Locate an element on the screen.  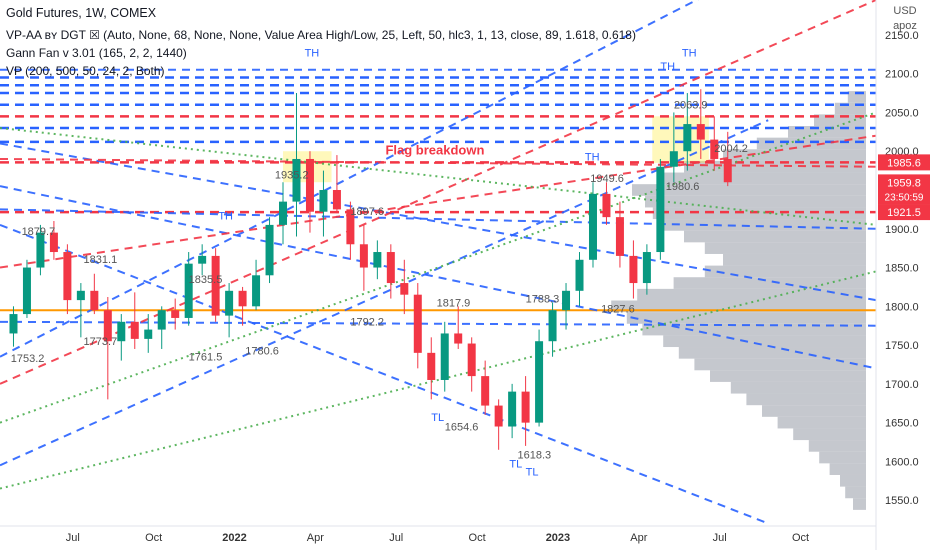
y-tick-label: 2050.0 is located at coordinates (902, 113).